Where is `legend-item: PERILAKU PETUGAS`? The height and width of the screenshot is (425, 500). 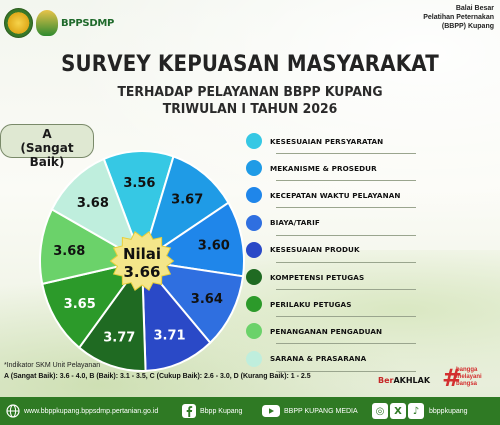
legend-item: PERILAKU PETUGAS is located at coordinates (298, 304).